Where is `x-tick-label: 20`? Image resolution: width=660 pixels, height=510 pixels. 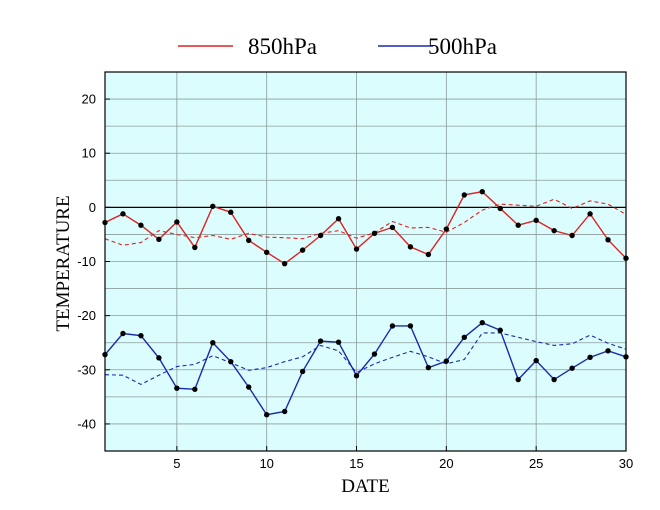
x-tick-label: 20 is located at coordinates (446, 463).